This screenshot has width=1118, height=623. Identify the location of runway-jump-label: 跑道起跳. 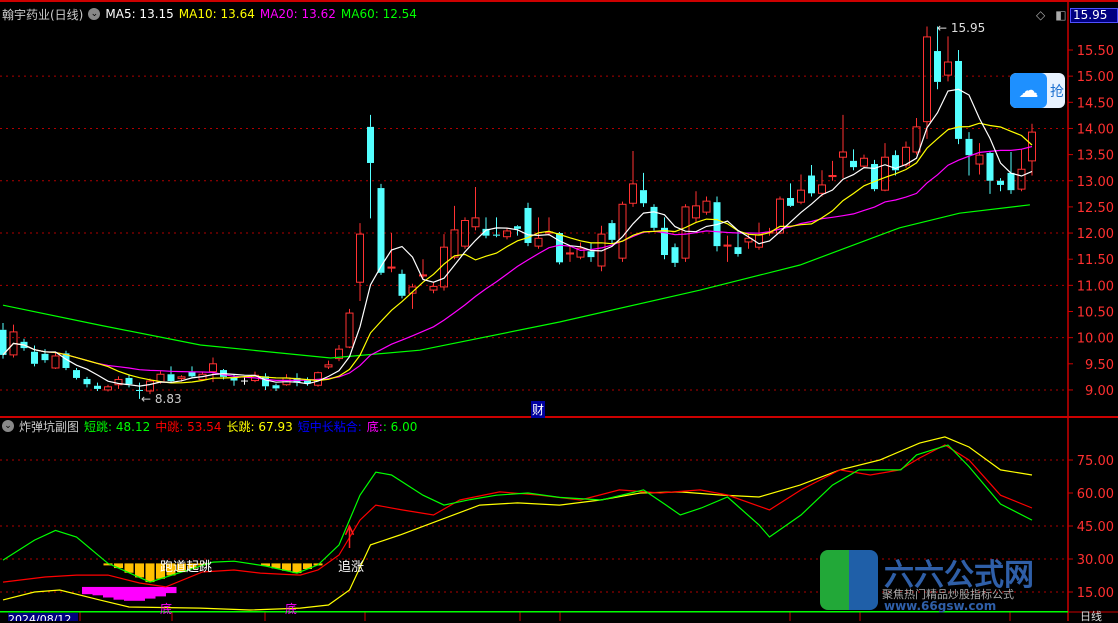
(186, 567).